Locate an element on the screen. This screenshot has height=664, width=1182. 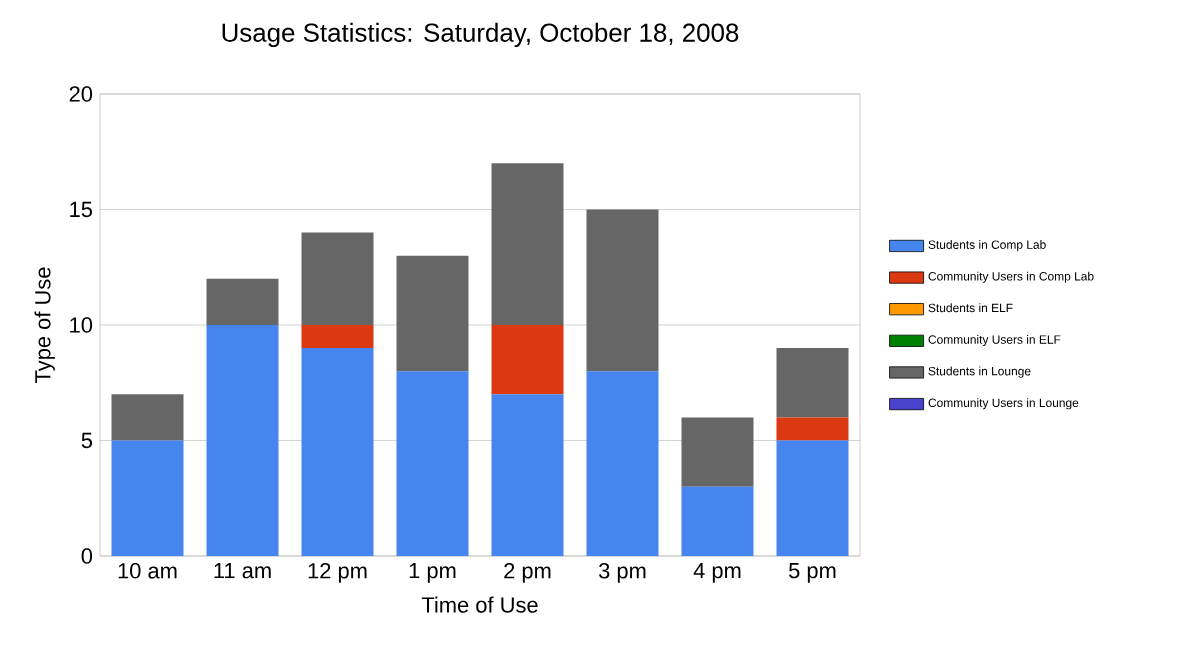
x-tick-label: 2 pm is located at coordinates (527, 573).